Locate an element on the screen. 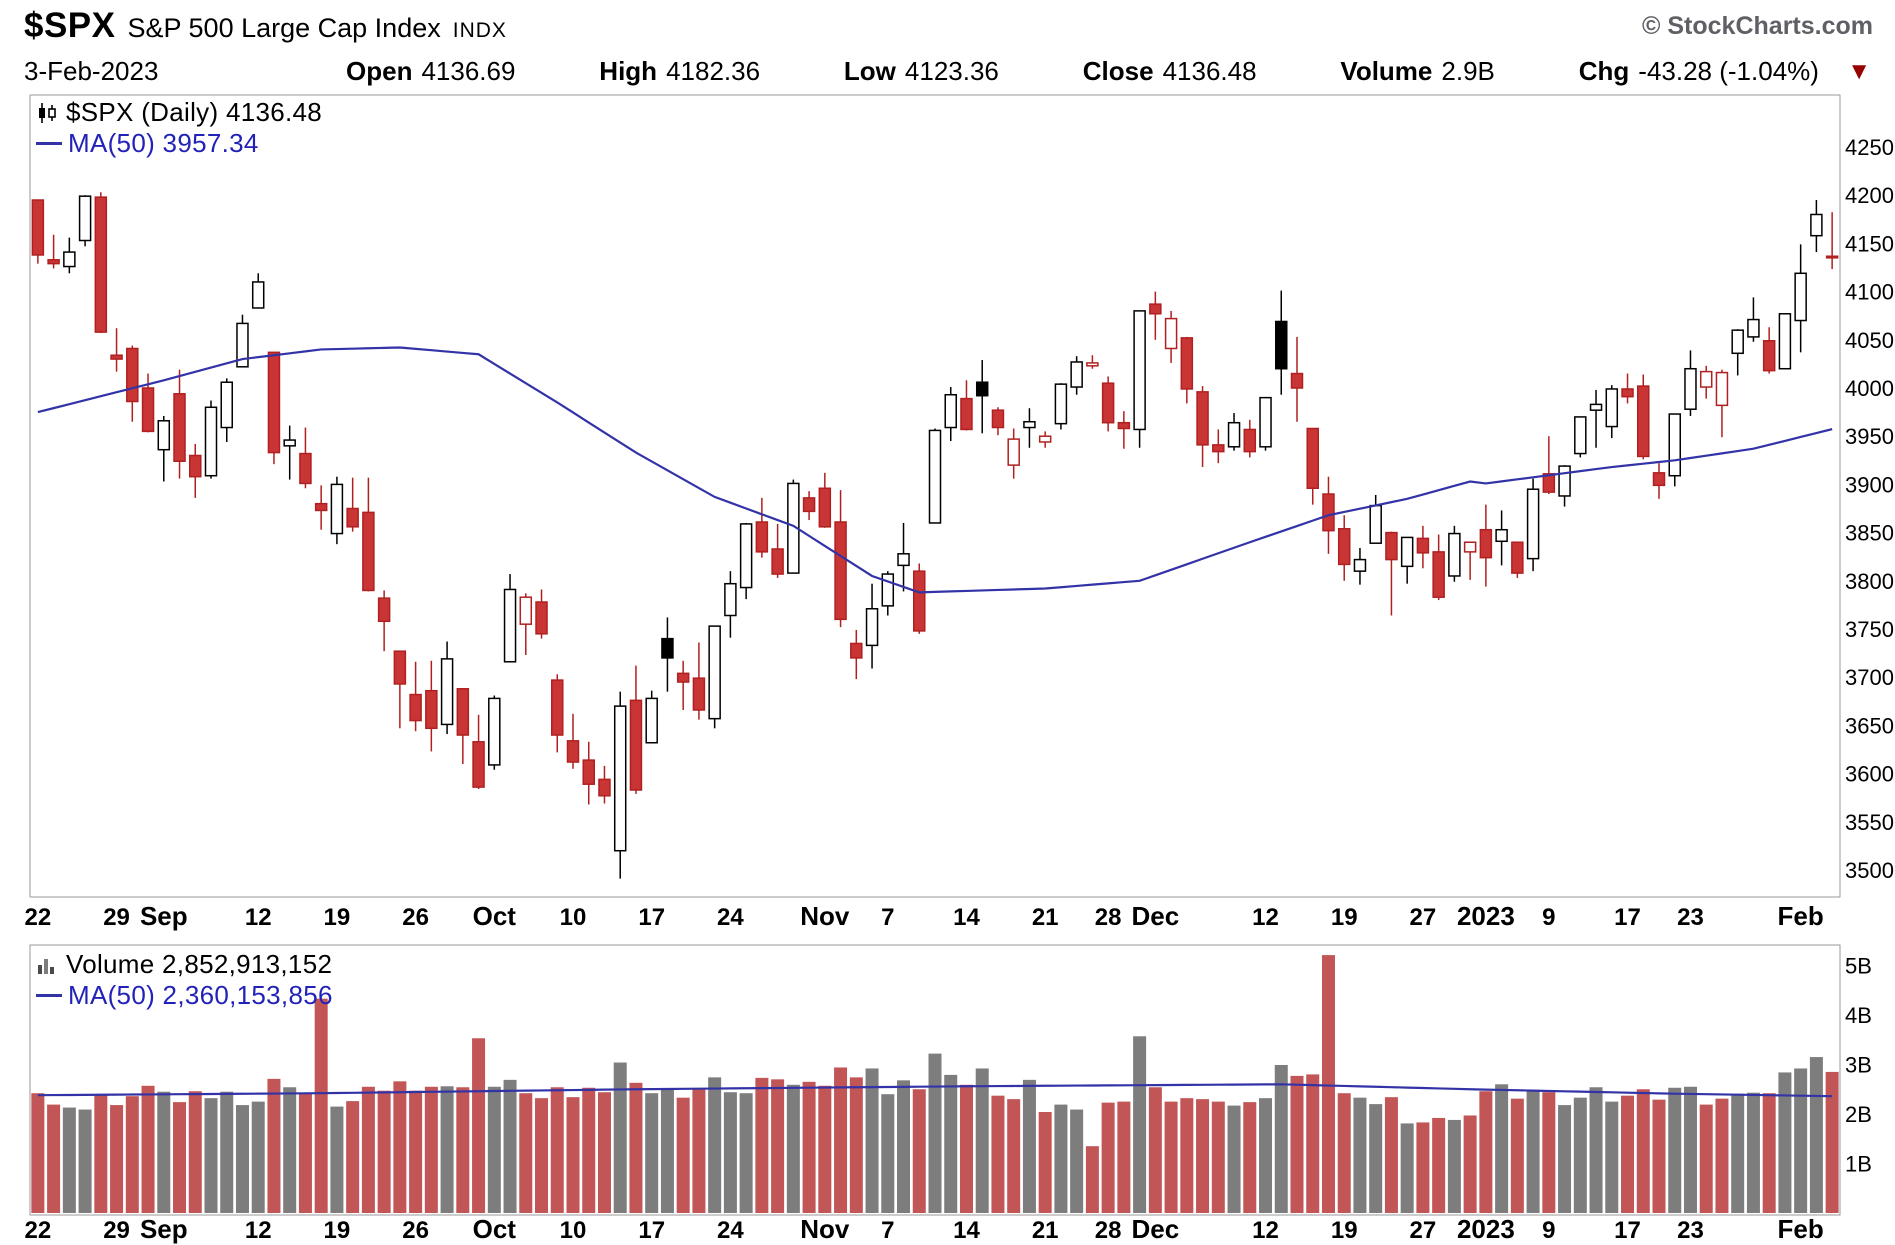 This screenshot has width=1895, height=1245. quote-close: Close 4136.48 is located at coordinates (1169, 71).